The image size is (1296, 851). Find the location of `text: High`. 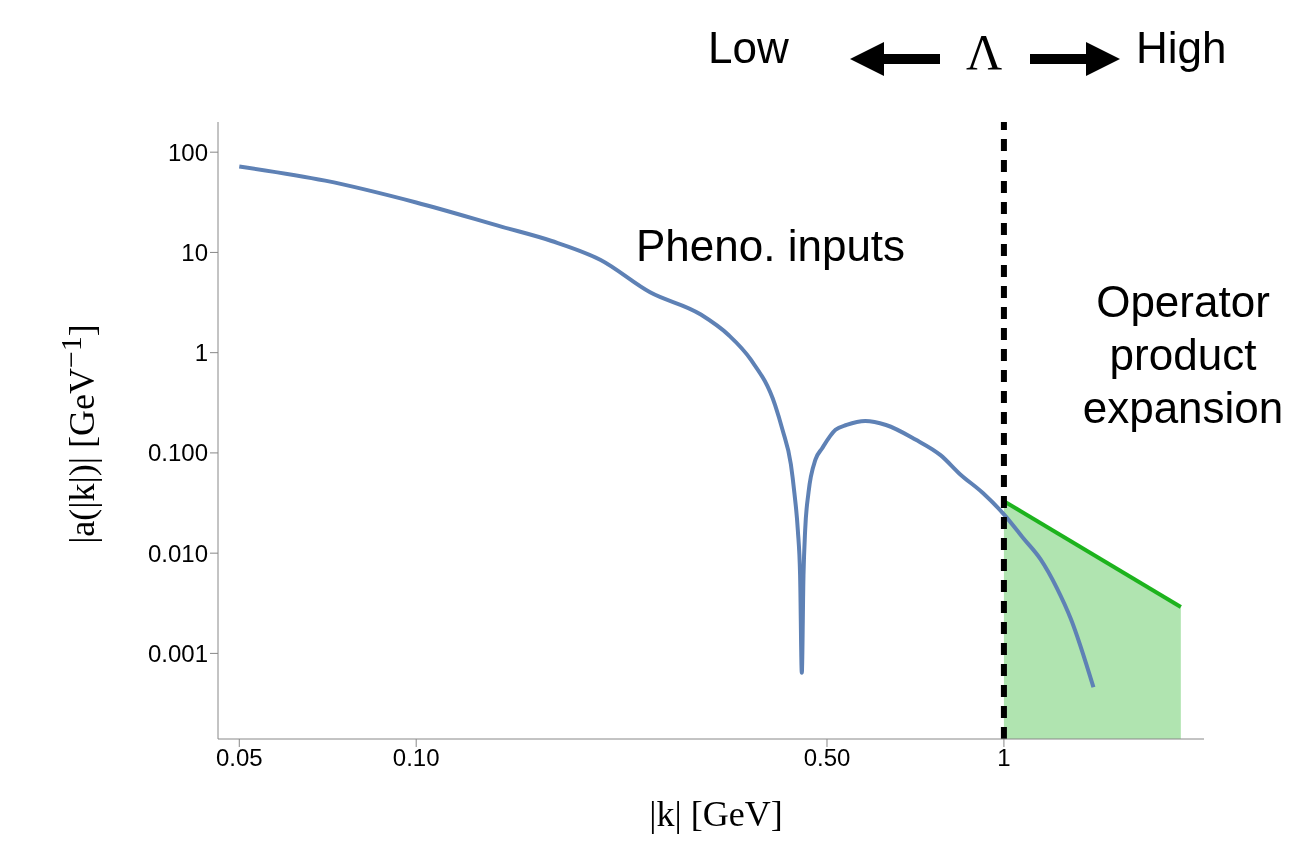

text: High is located at coordinates (1181, 48).